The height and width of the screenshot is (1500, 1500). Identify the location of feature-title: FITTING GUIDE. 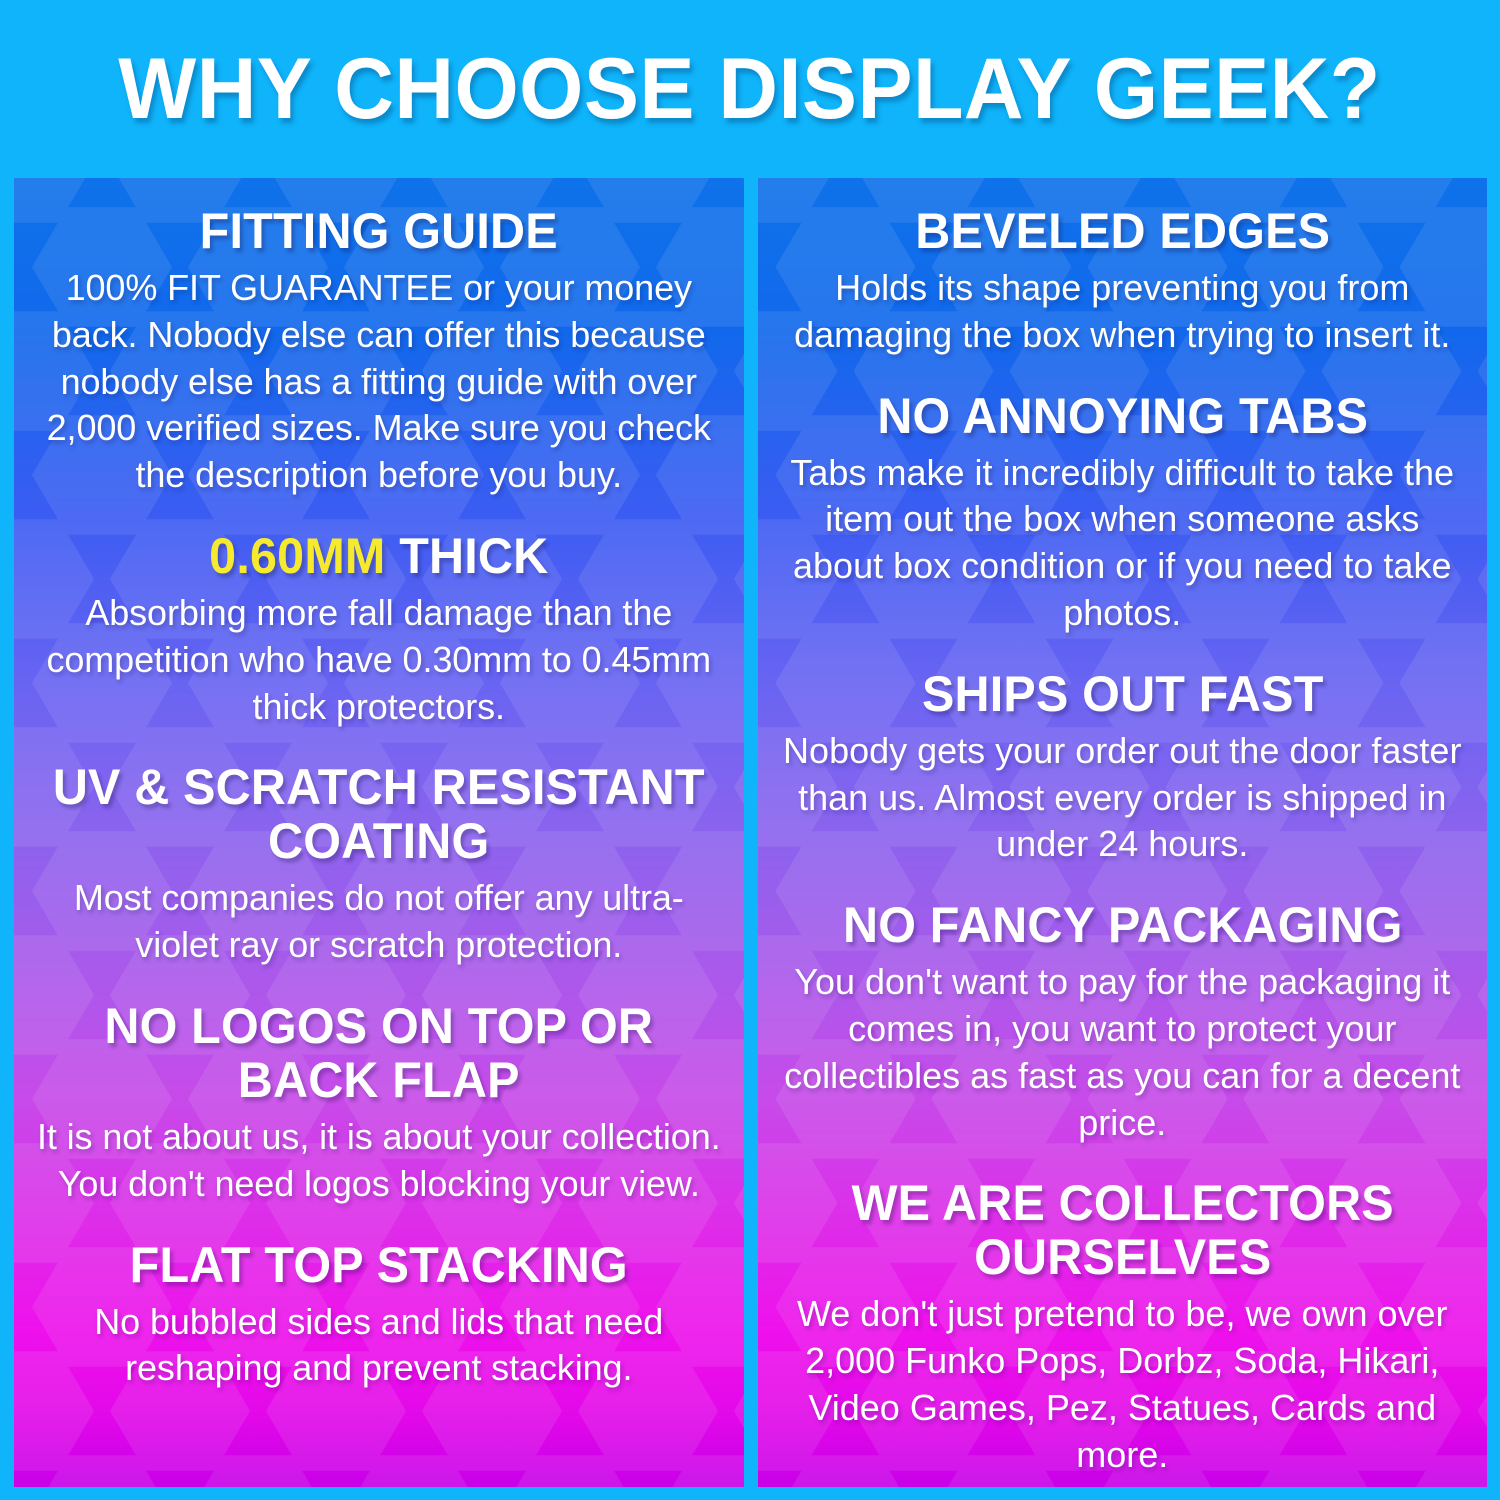
(378, 231).